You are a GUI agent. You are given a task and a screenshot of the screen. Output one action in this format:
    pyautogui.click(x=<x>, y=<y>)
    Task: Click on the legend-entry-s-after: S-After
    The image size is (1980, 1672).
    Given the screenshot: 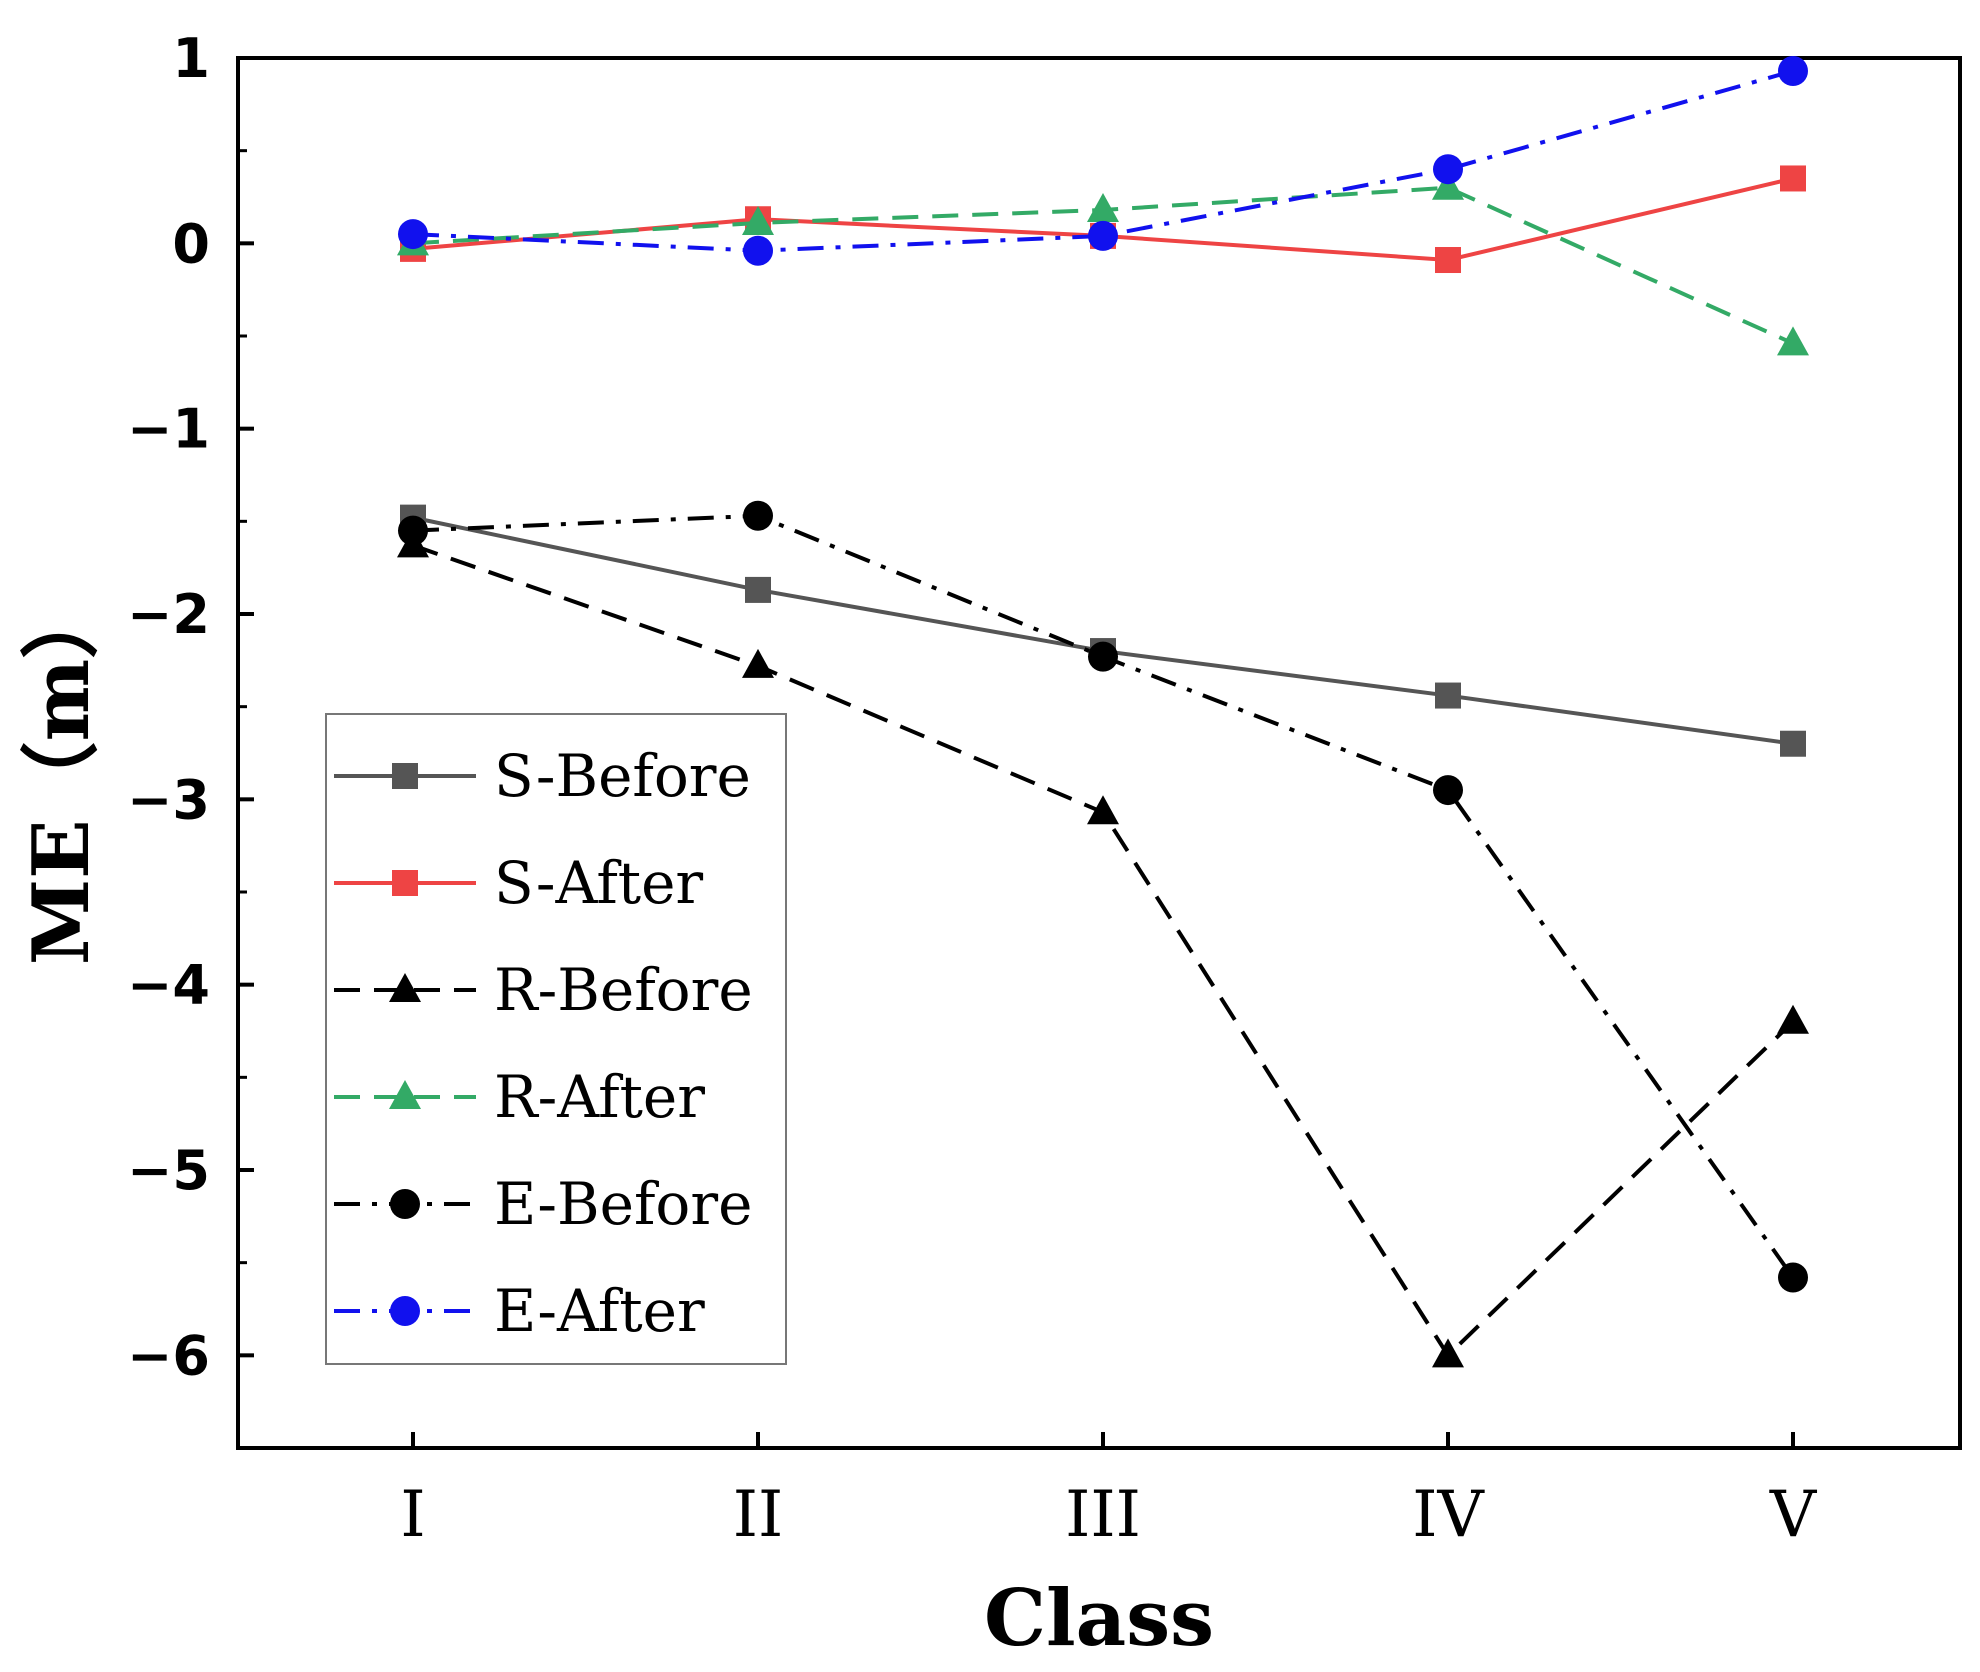 What is the action you would take?
    pyautogui.click(x=518, y=883)
    